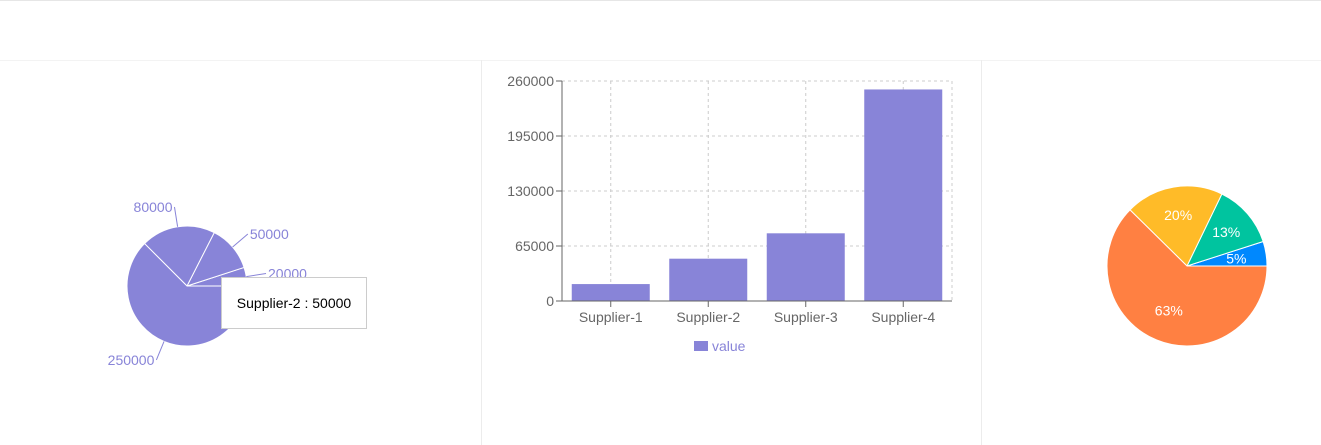 This screenshot has width=1321, height=445. I want to click on top-border, so click(660, 0).